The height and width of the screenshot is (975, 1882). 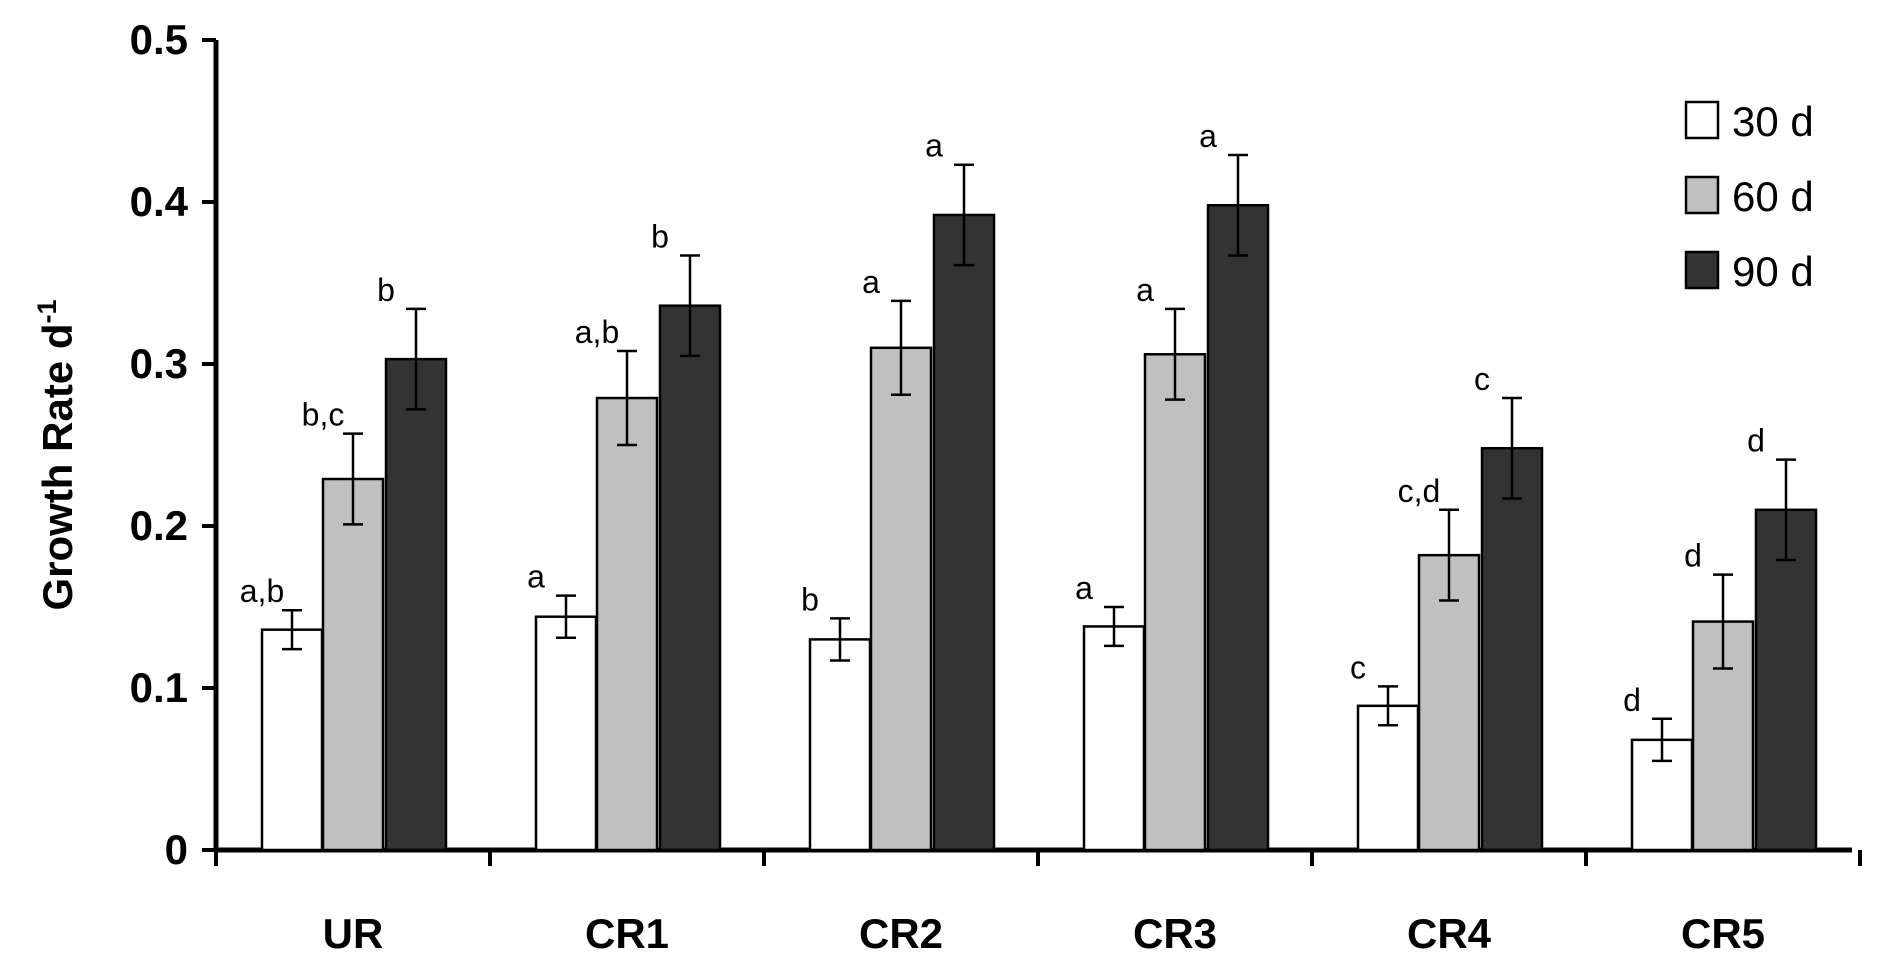 What do you see at coordinates (1038, 902) in the screenshot?
I see `x-axis: UR CR1 CR2 CR3 CR4 CR5` at bounding box center [1038, 902].